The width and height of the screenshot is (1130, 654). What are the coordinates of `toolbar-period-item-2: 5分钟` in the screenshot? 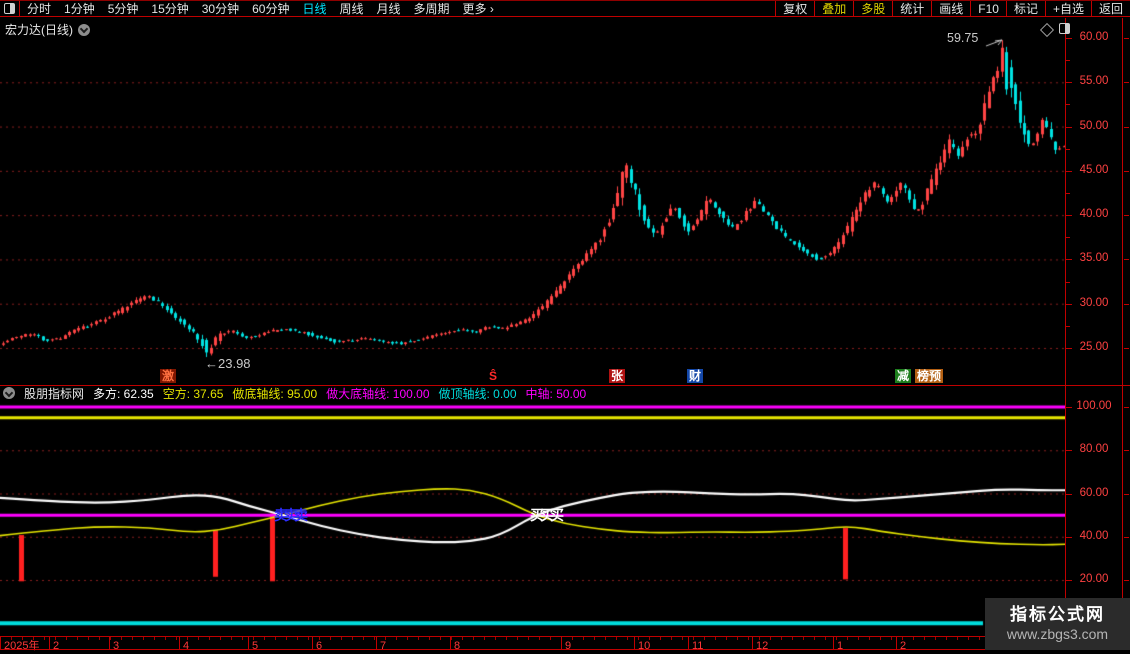 It's located at (123, 9).